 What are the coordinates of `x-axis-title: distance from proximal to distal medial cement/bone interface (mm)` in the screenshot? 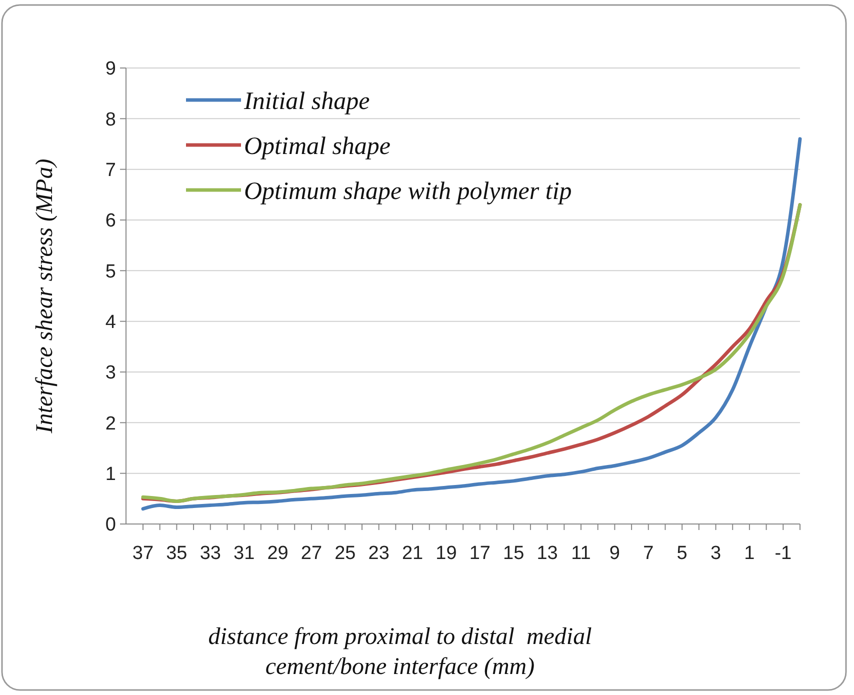 It's located at (400, 652).